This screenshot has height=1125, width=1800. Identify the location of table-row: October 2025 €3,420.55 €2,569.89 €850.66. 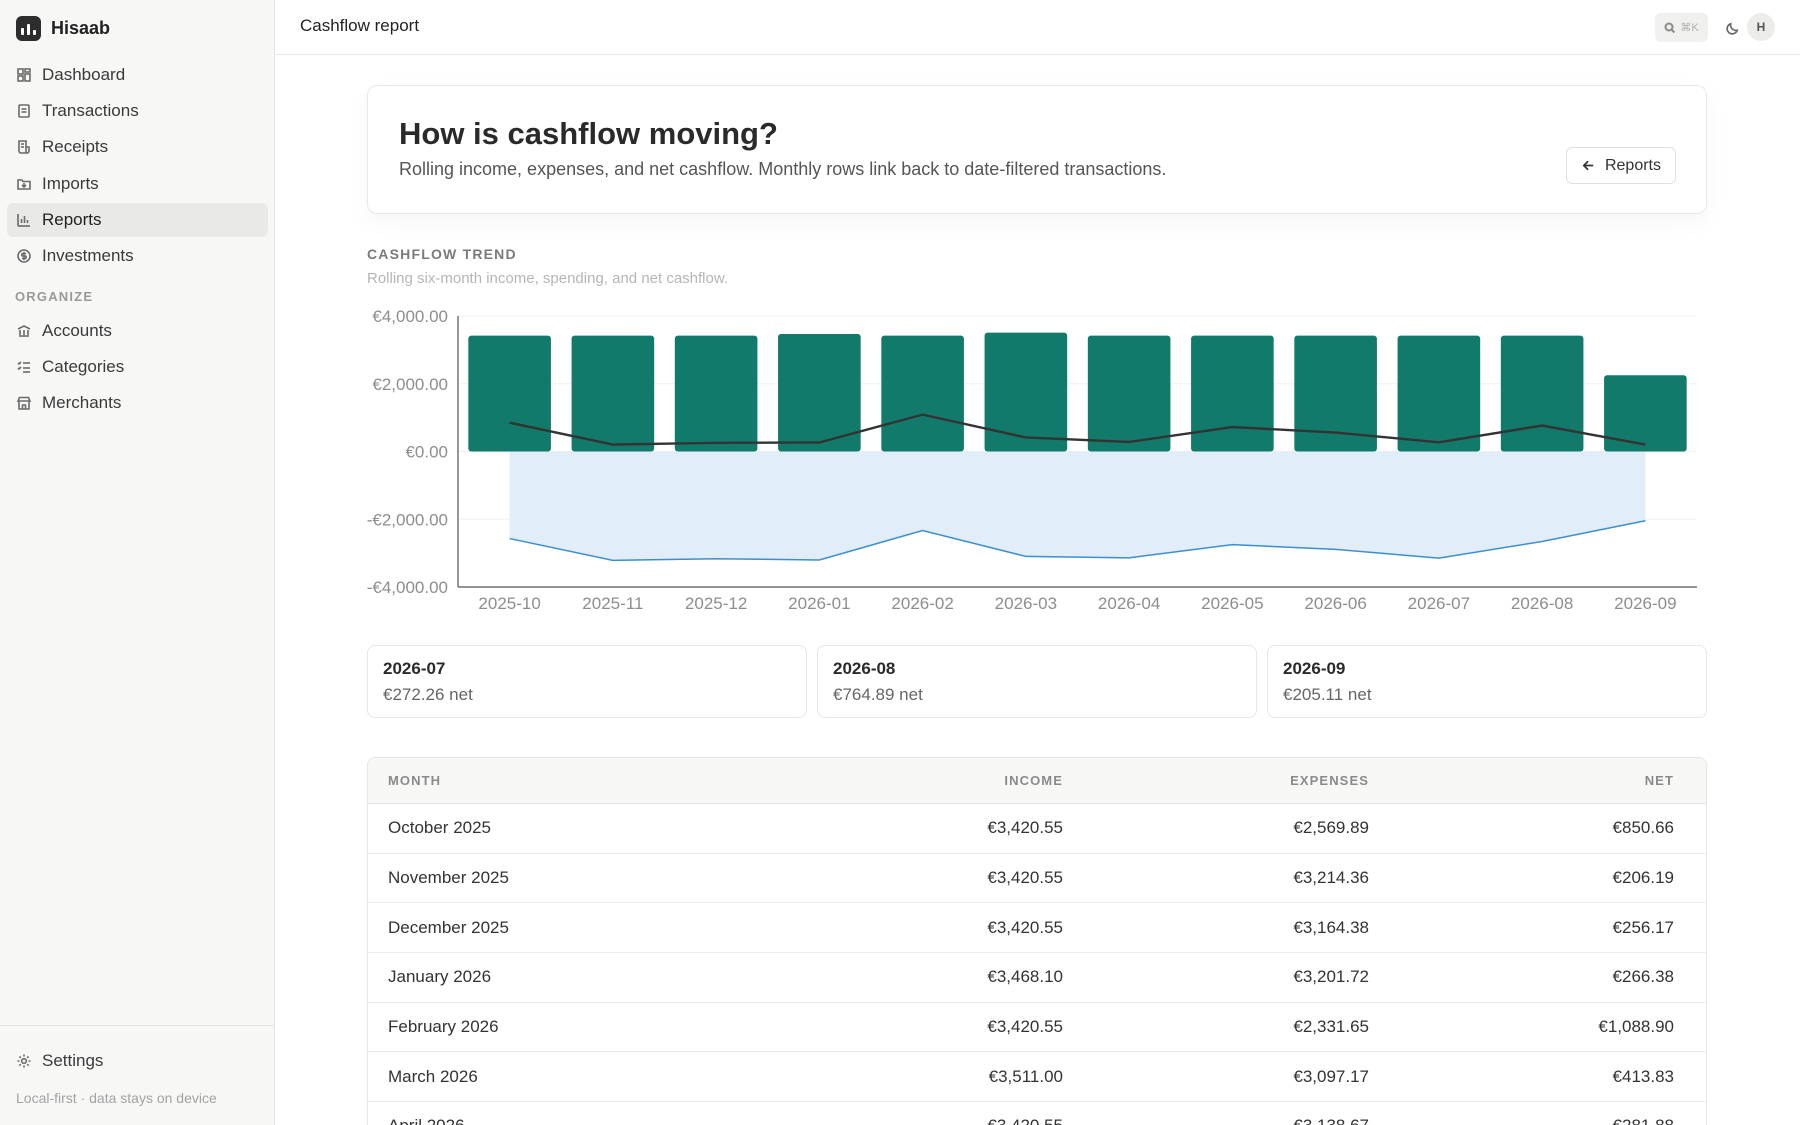
(1037, 829).